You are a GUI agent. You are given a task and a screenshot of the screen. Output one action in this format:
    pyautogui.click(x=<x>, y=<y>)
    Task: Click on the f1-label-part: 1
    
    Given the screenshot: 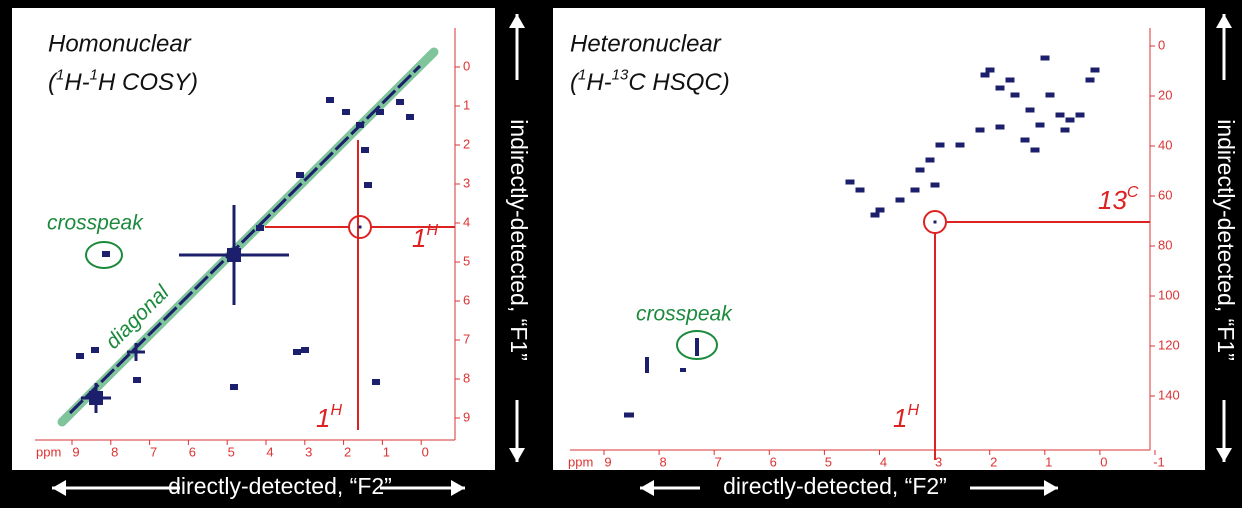 What is the action you would take?
    pyautogui.click(x=419, y=238)
    